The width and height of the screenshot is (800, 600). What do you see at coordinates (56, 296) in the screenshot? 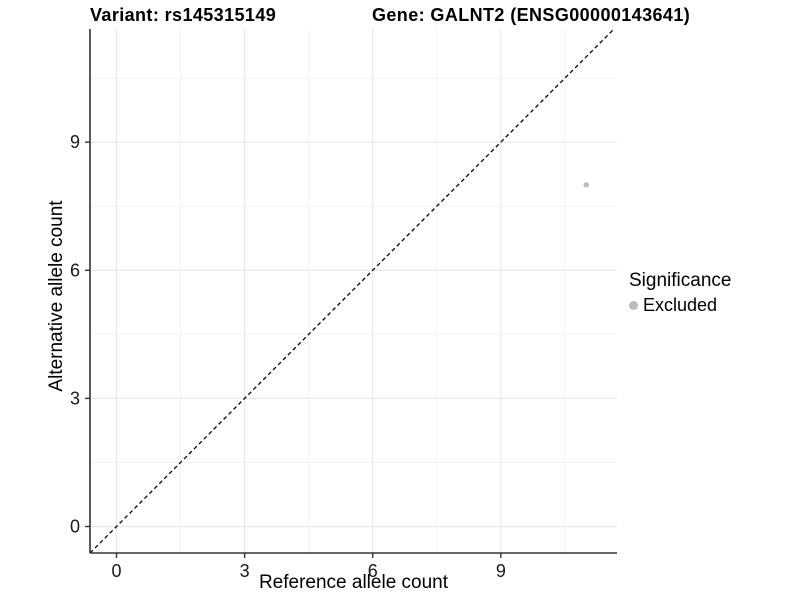
I see `y-axis-title: Alternative allele count` at bounding box center [56, 296].